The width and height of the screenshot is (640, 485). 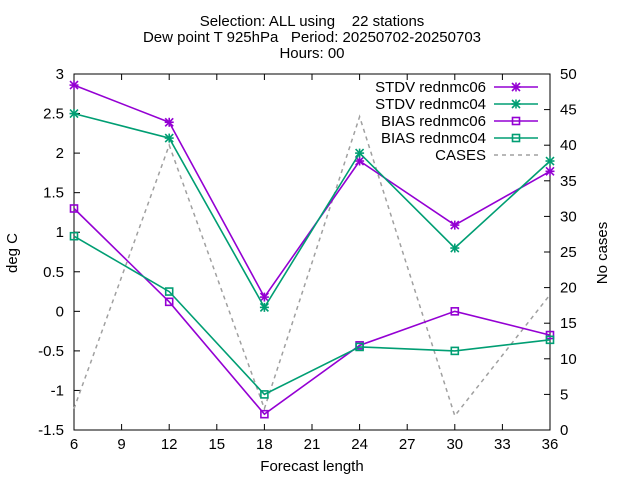 I want to click on y2-tick-label: 35, so click(x=568, y=181).